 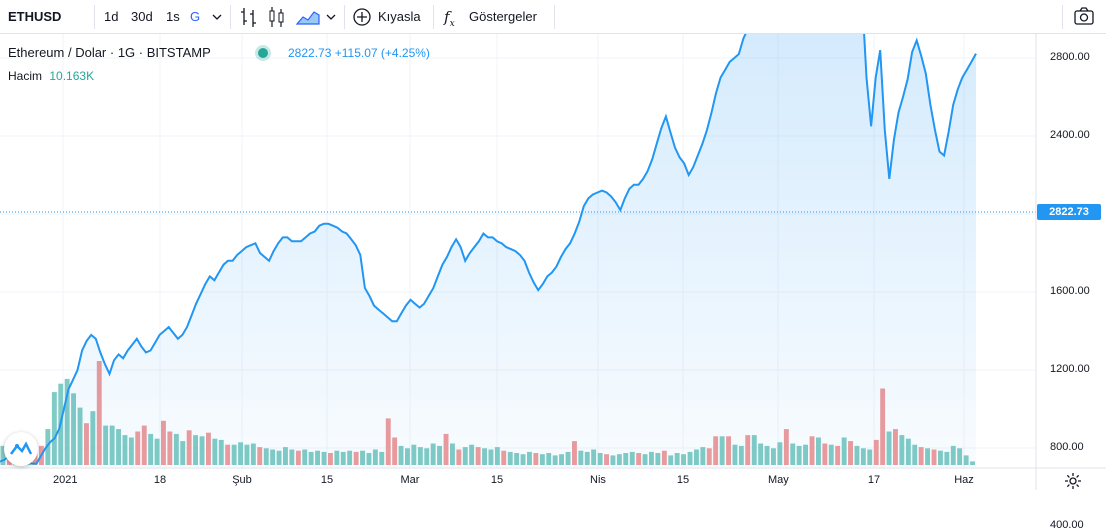 What do you see at coordinates (1067, 447) in the screenshot?
I see `price-axis-label: 800.00` at bounding box center [1067, 447].